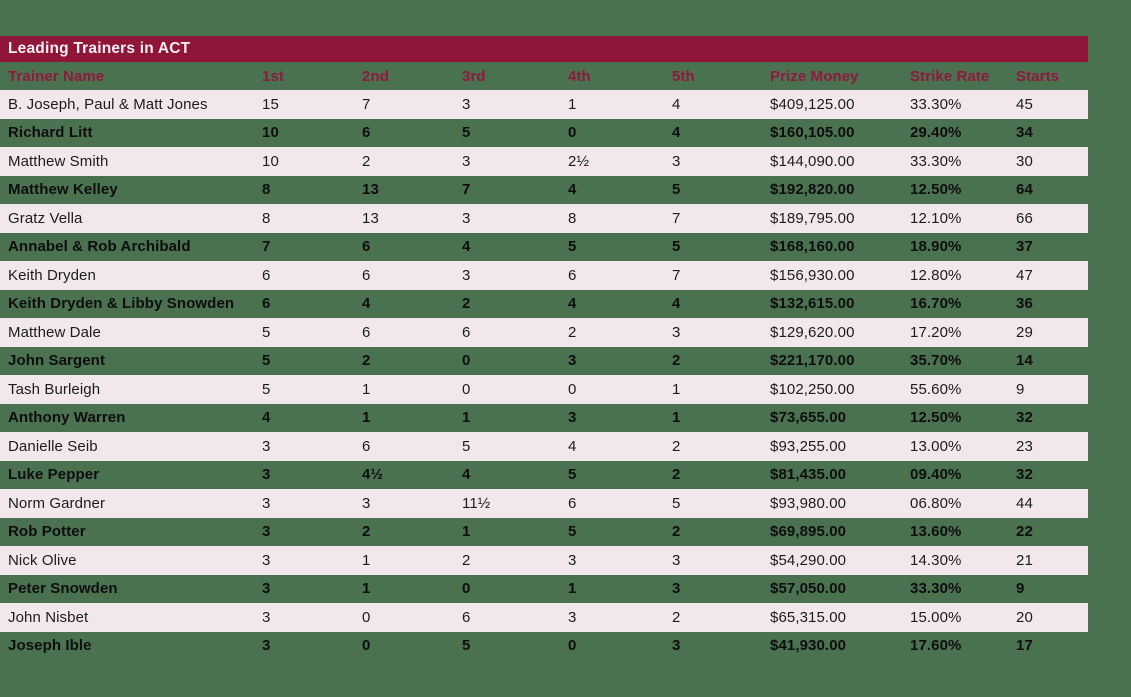 The image size is (1131, 697). Describe the element at coordinates (54, 389) in the screenshot. I see `trainer-name-cell: Tash Burleigh` at that location.